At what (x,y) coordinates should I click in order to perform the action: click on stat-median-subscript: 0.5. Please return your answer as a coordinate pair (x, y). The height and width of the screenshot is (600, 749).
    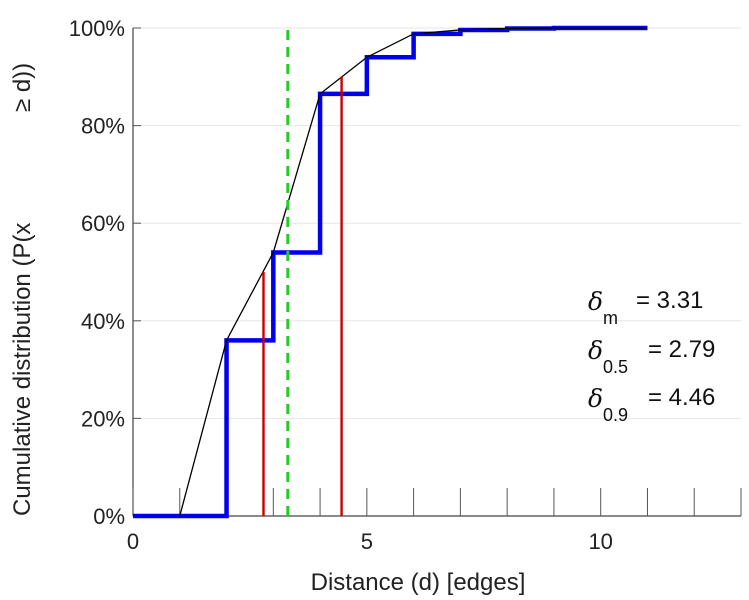
    Looking at the image, I should click on (615, 367).